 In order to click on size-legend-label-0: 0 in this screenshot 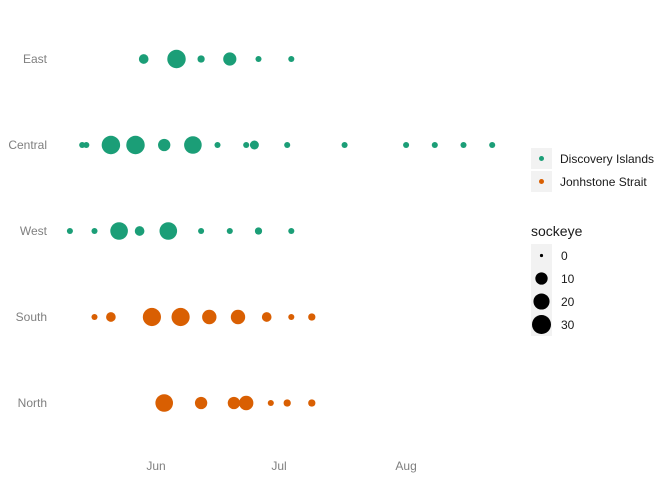, I will do `click(564, 256)`.